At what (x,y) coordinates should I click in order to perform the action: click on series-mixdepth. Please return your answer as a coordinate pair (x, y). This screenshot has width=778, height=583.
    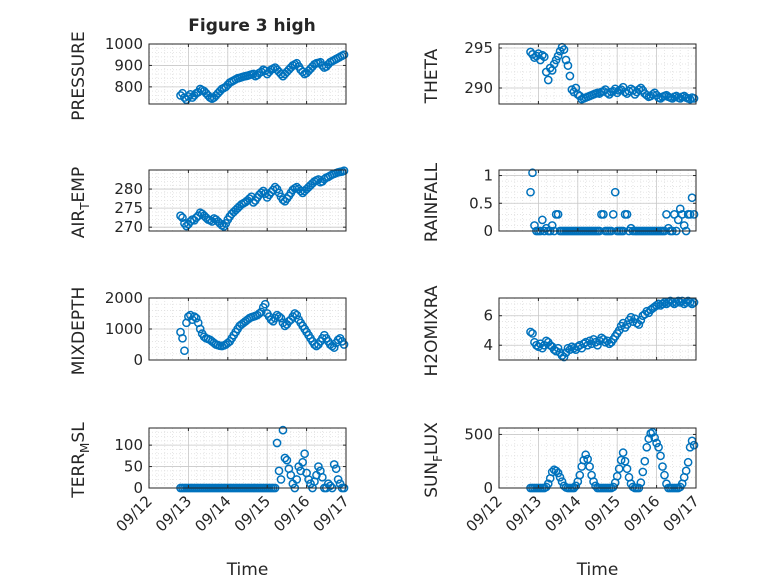
    Looking at the image, I should click on (262, 327).